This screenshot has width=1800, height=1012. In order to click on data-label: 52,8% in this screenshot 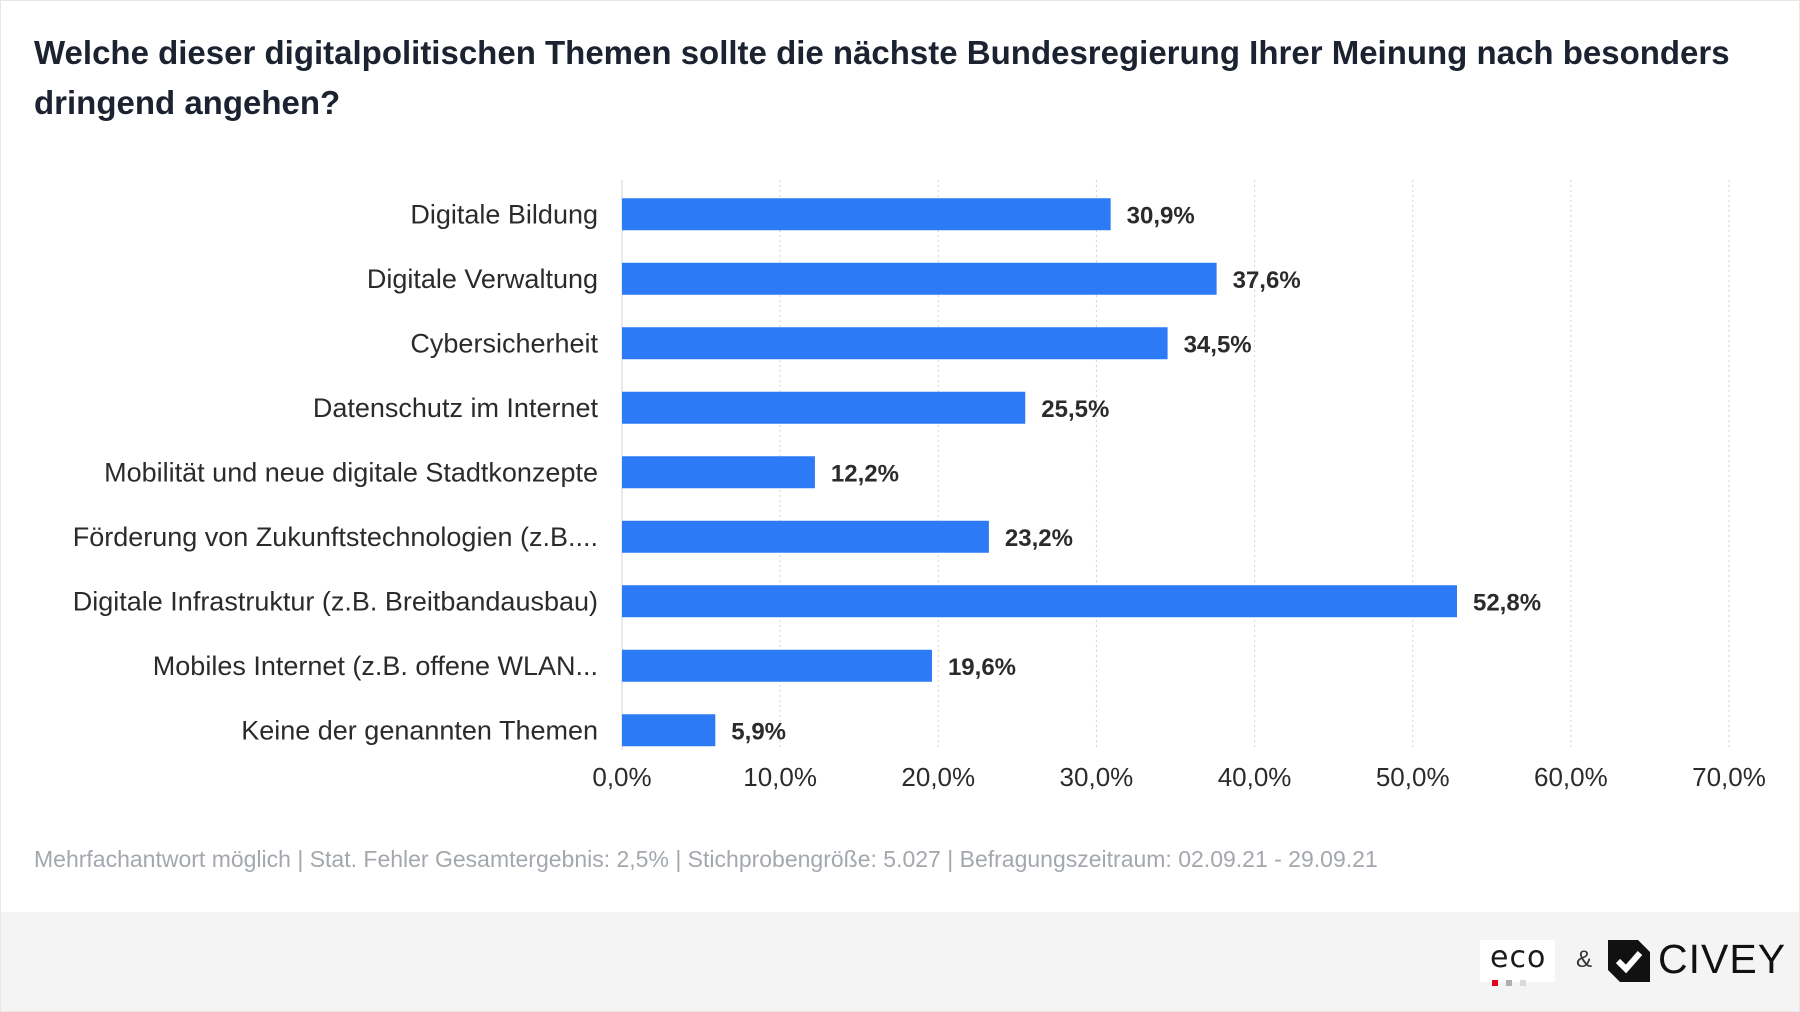, I will do `click(1507, 602)`.